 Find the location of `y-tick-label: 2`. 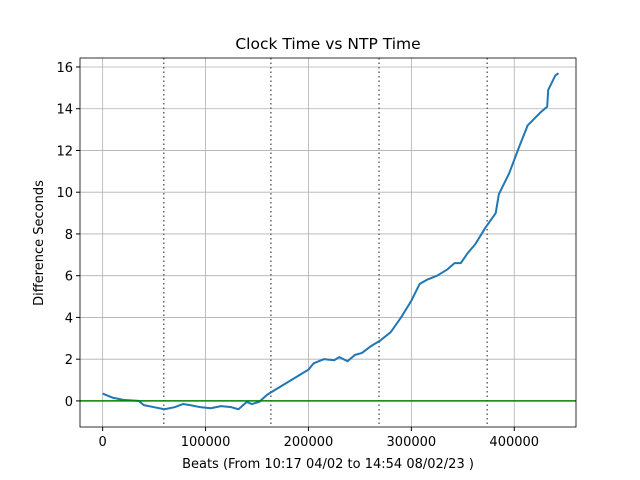

y-tick-label: 2 is located at coordinates (69, 360).